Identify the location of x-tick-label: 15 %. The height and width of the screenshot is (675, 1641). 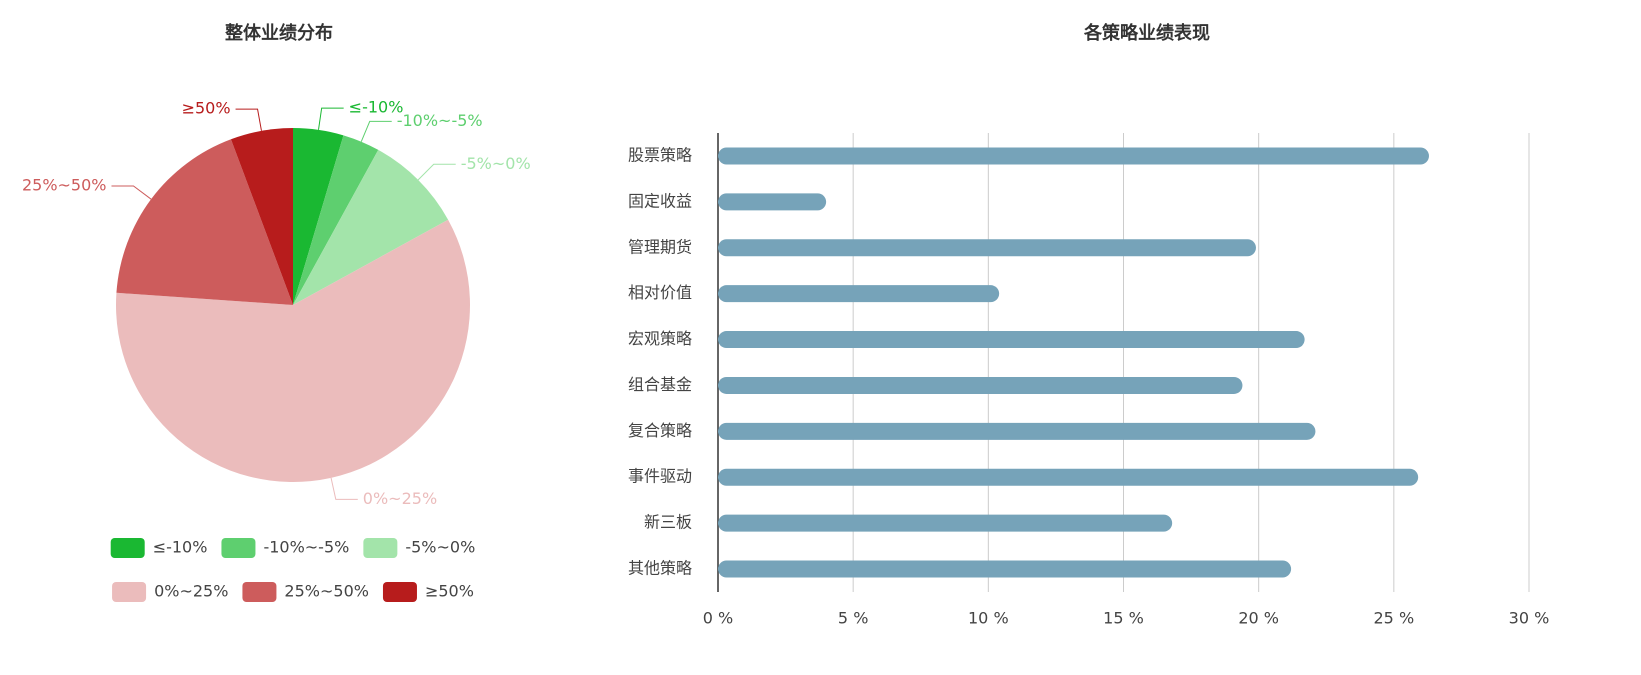
(1123, 618).